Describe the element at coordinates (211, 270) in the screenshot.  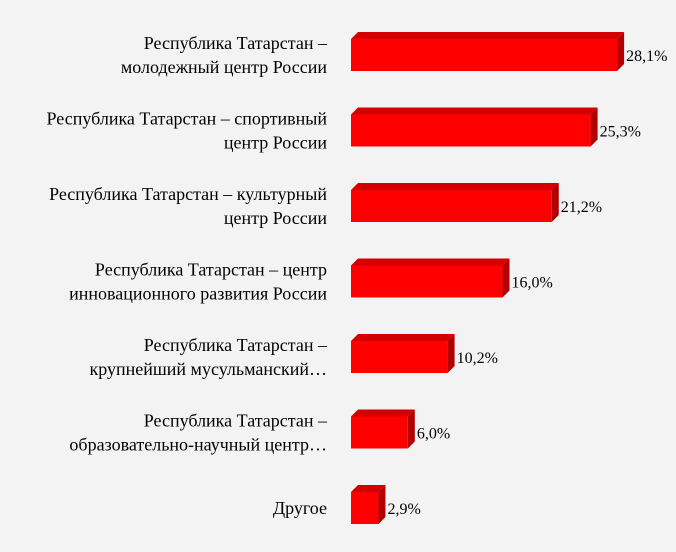
I see `category-label-line: Республика Татарстан – центр` at that location.